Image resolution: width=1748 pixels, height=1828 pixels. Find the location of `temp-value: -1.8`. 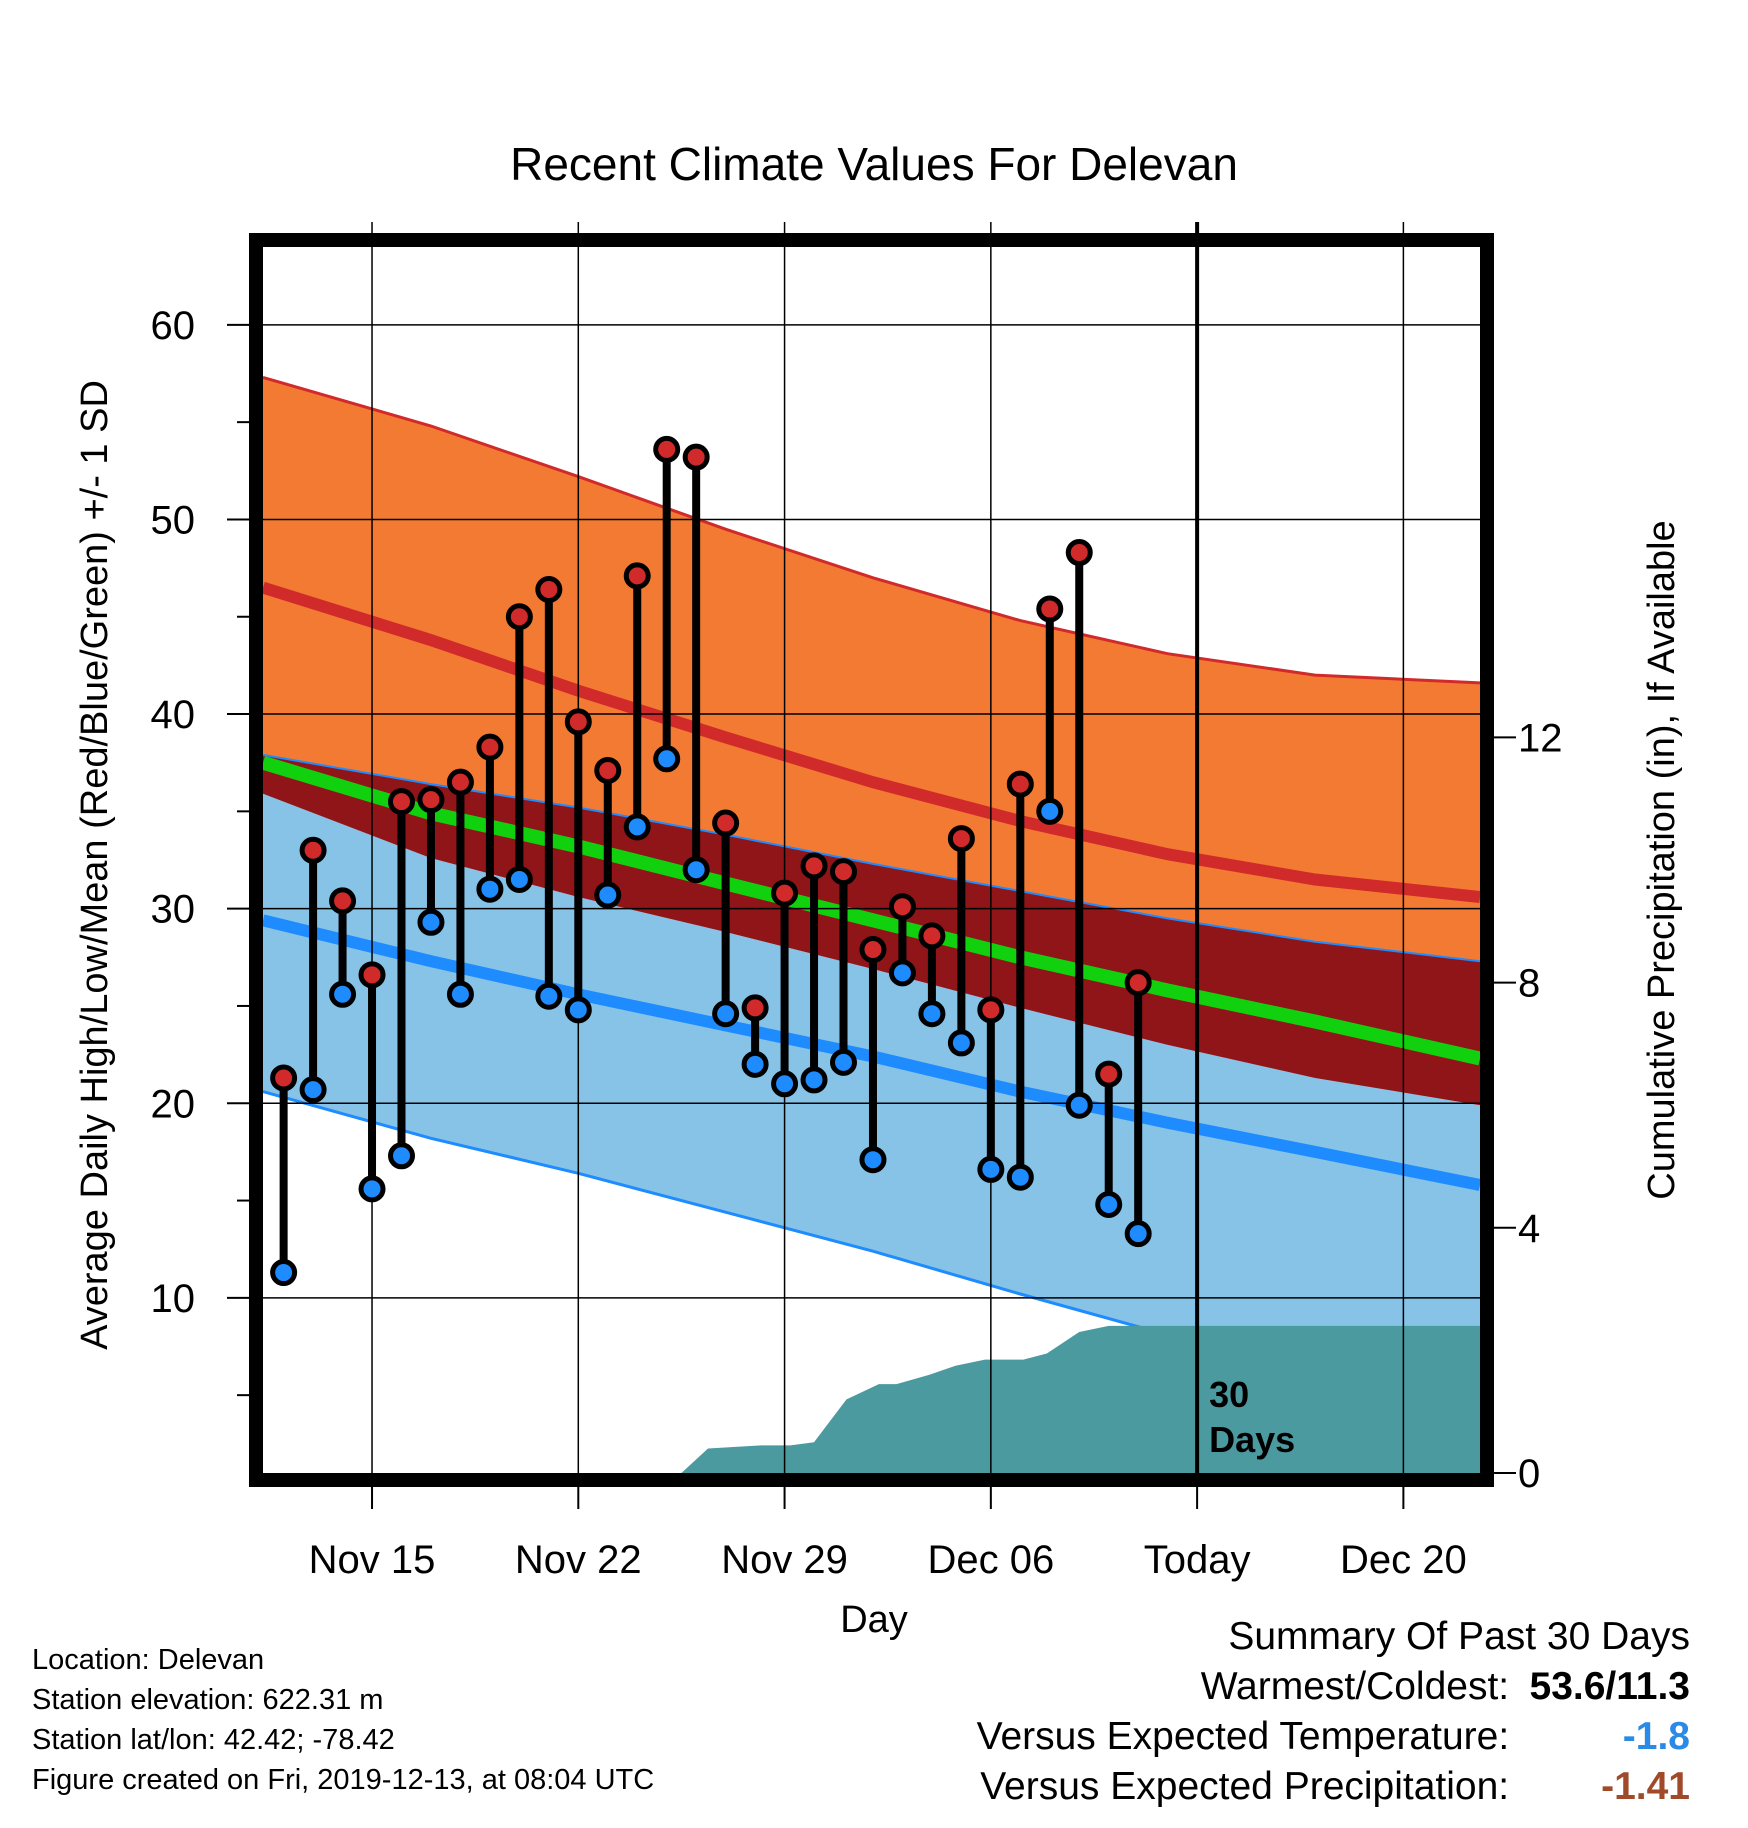

temp-value: -1.8 is located at coordinates (1656, 1736).